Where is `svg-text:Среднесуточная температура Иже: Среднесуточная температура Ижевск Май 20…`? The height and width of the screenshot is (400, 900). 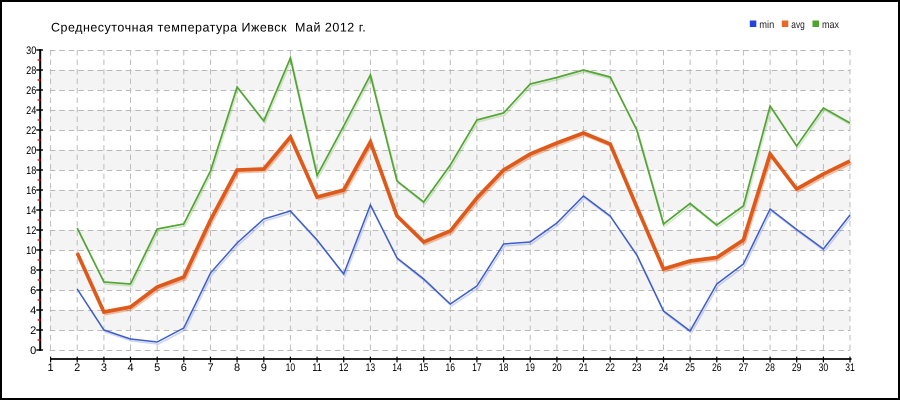
svg-text:Среднесуточная температура Иже: Среднесуточная температура Ижевск Май 20… is located at coordinates (208, 28).